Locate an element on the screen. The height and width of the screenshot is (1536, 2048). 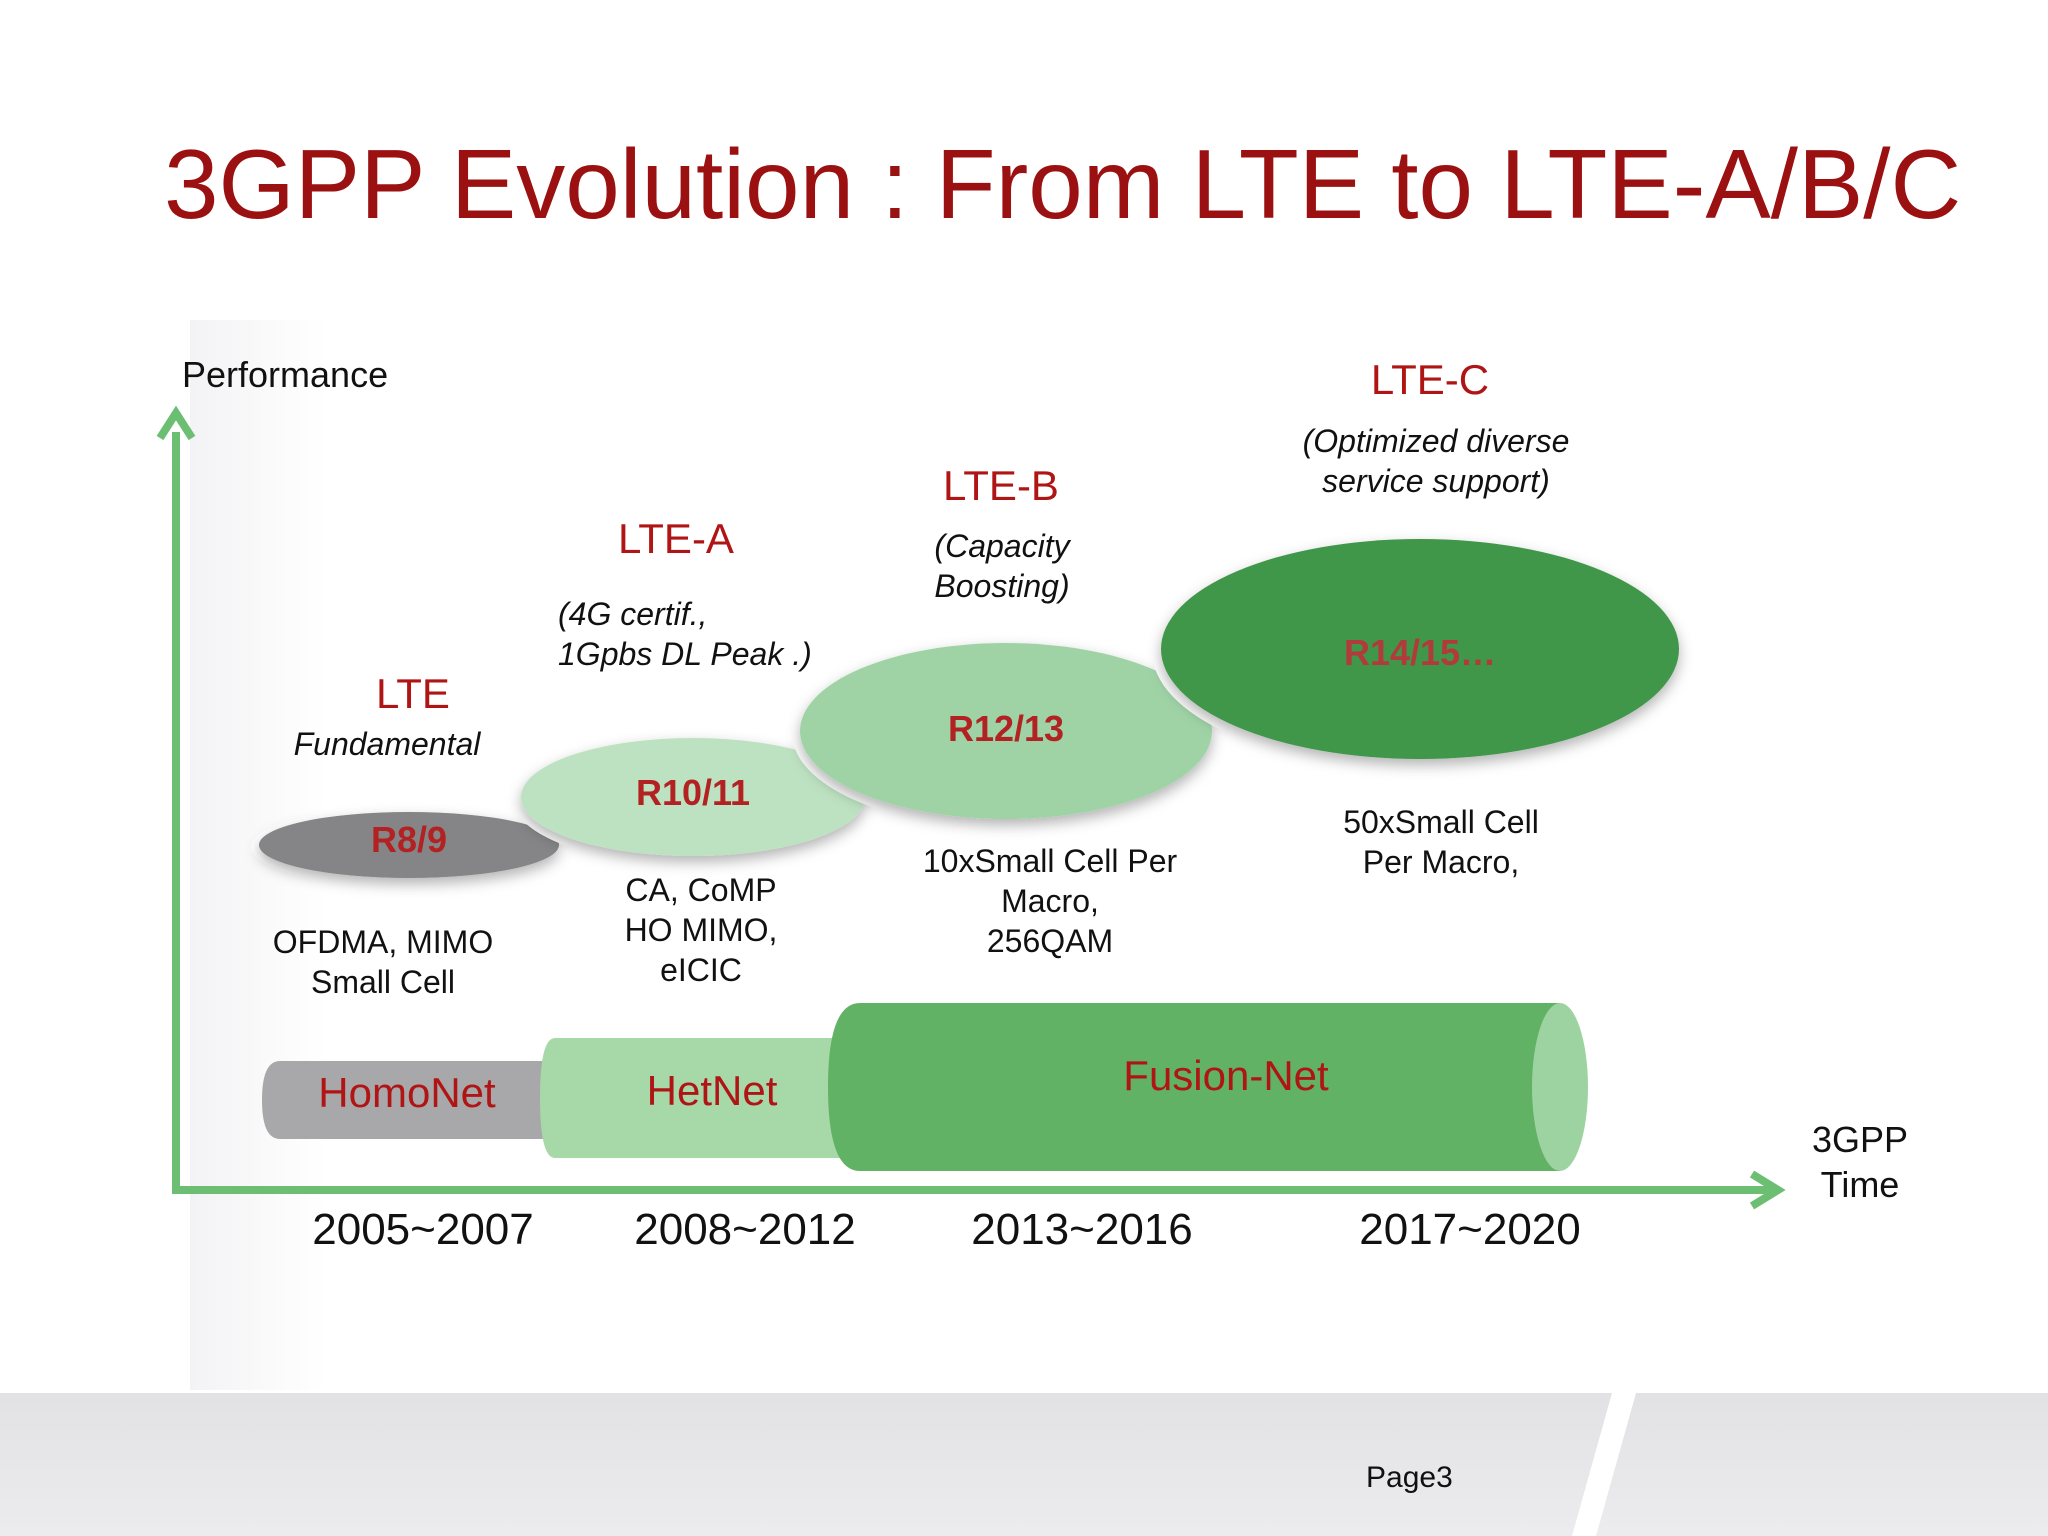
fusionnet-bar is located at coordinates (1194, 1087).